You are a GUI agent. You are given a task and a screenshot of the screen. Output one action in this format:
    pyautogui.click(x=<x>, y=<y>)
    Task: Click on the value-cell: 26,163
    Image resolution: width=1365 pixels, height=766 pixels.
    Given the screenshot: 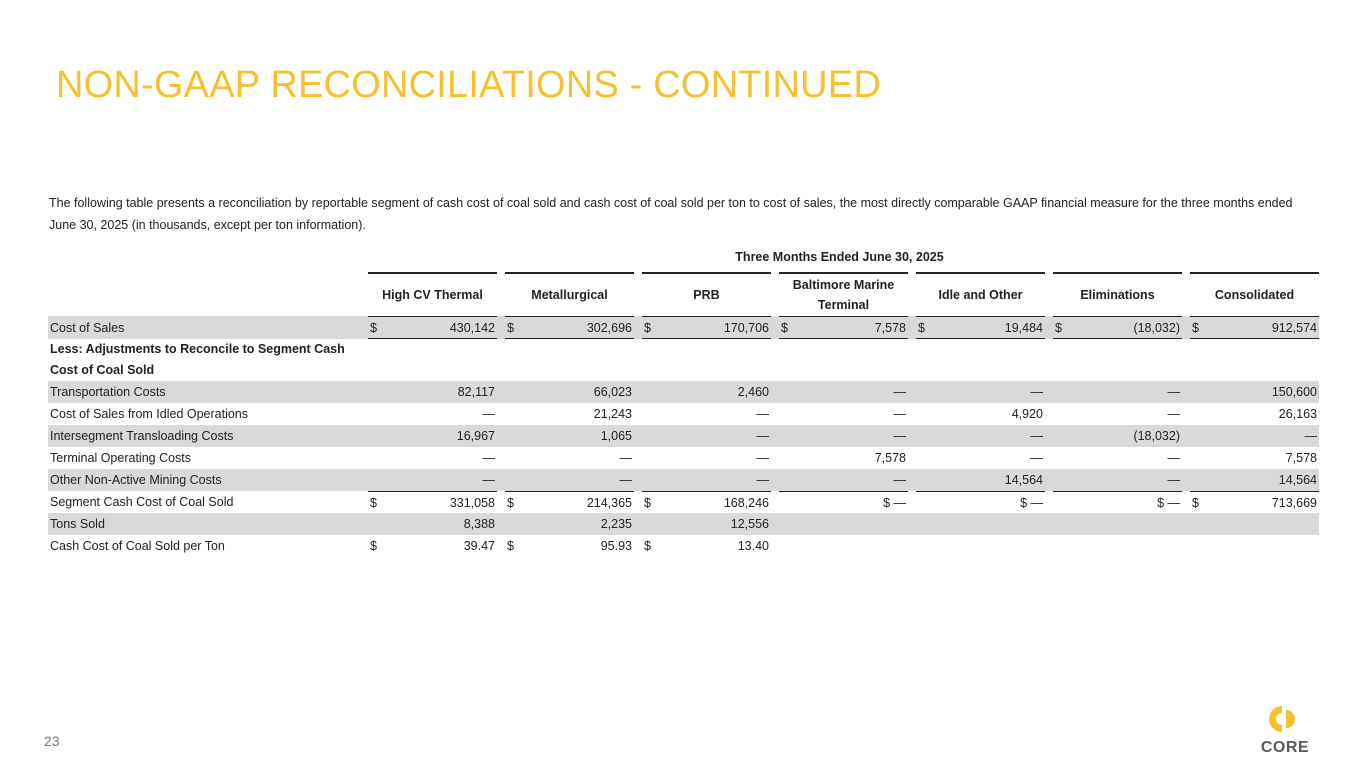 What is the action you would take?
    pyautogui.click(x=1250, y=414)
    